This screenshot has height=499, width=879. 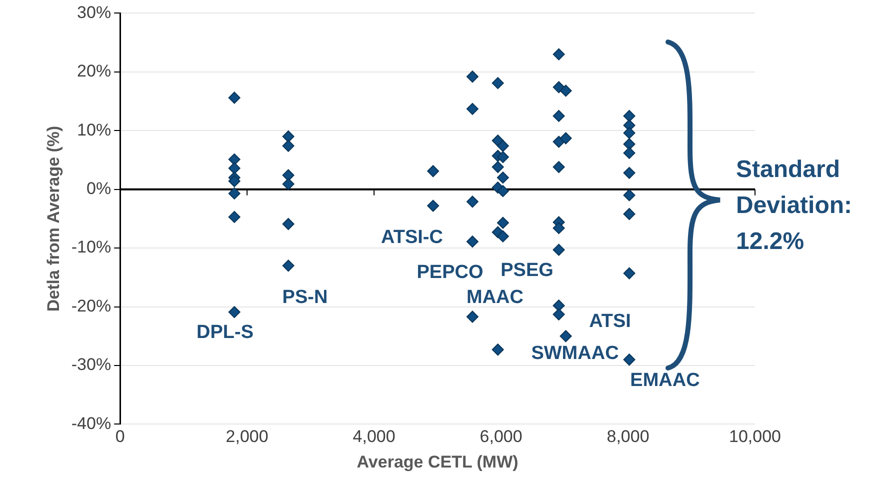 I want to click on y-tick-label: -20%, so click(x=91, y=306).